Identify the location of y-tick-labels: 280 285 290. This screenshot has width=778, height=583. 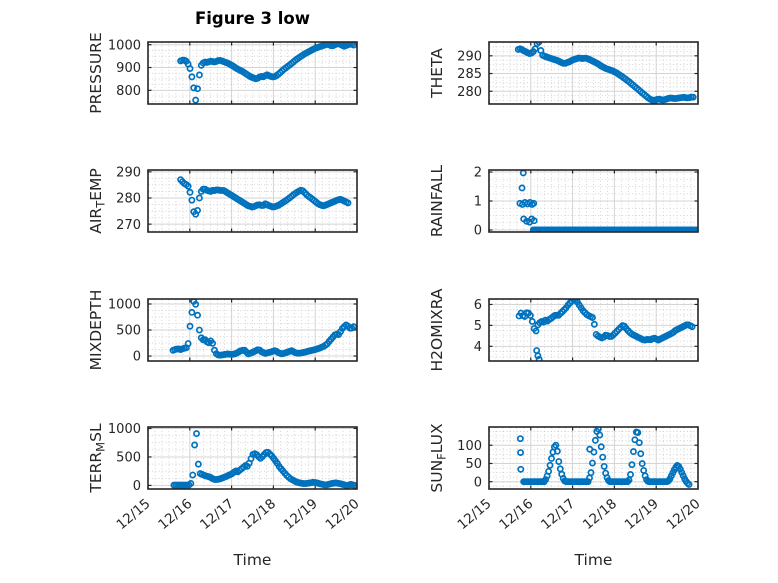
(469, 74).